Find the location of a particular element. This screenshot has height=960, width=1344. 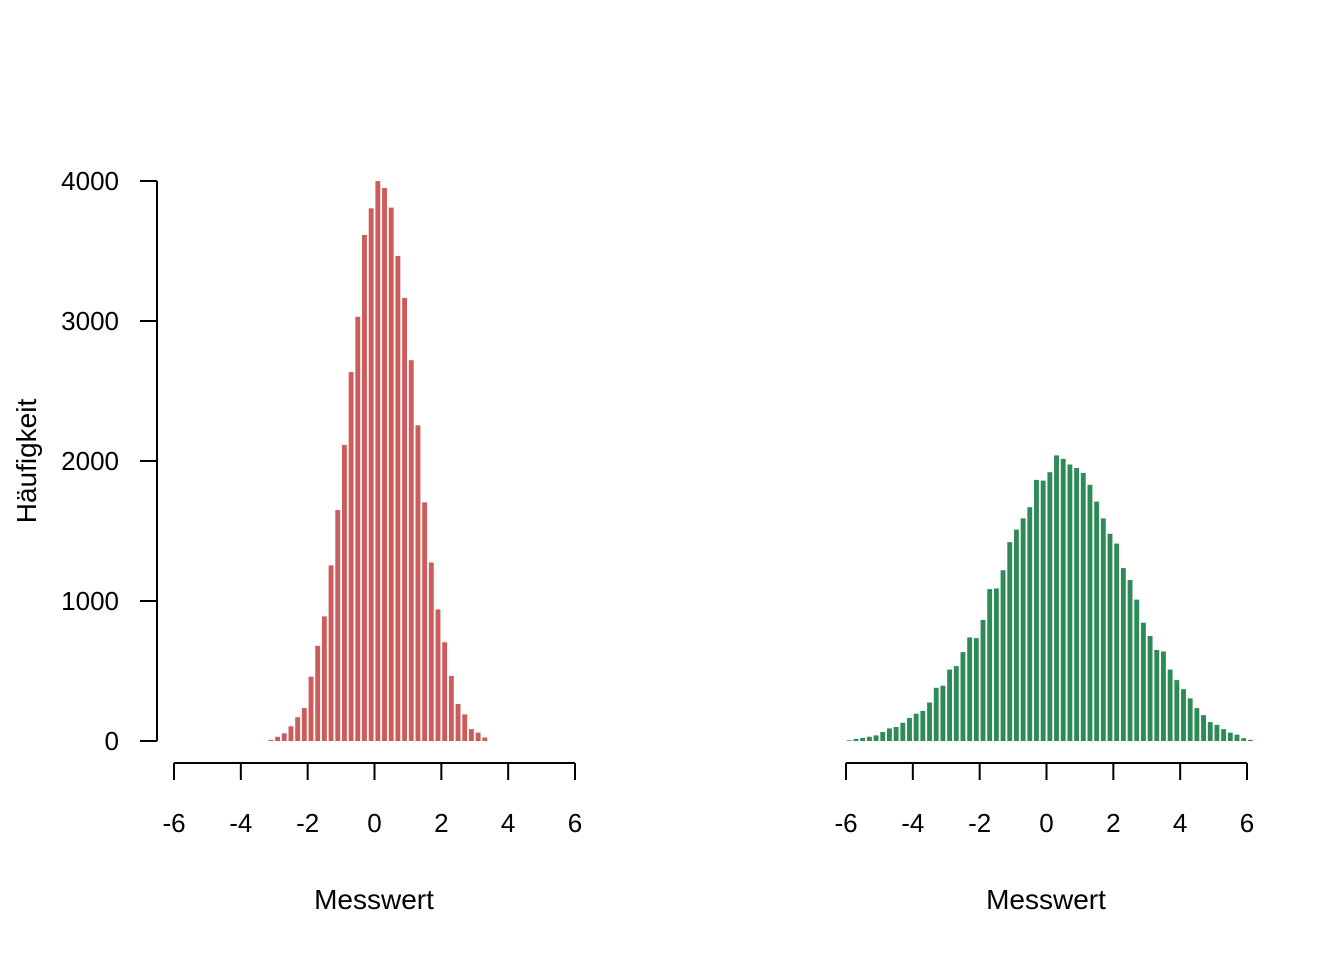

y-tick-label: 3000 is located at coordinates (90, 321).